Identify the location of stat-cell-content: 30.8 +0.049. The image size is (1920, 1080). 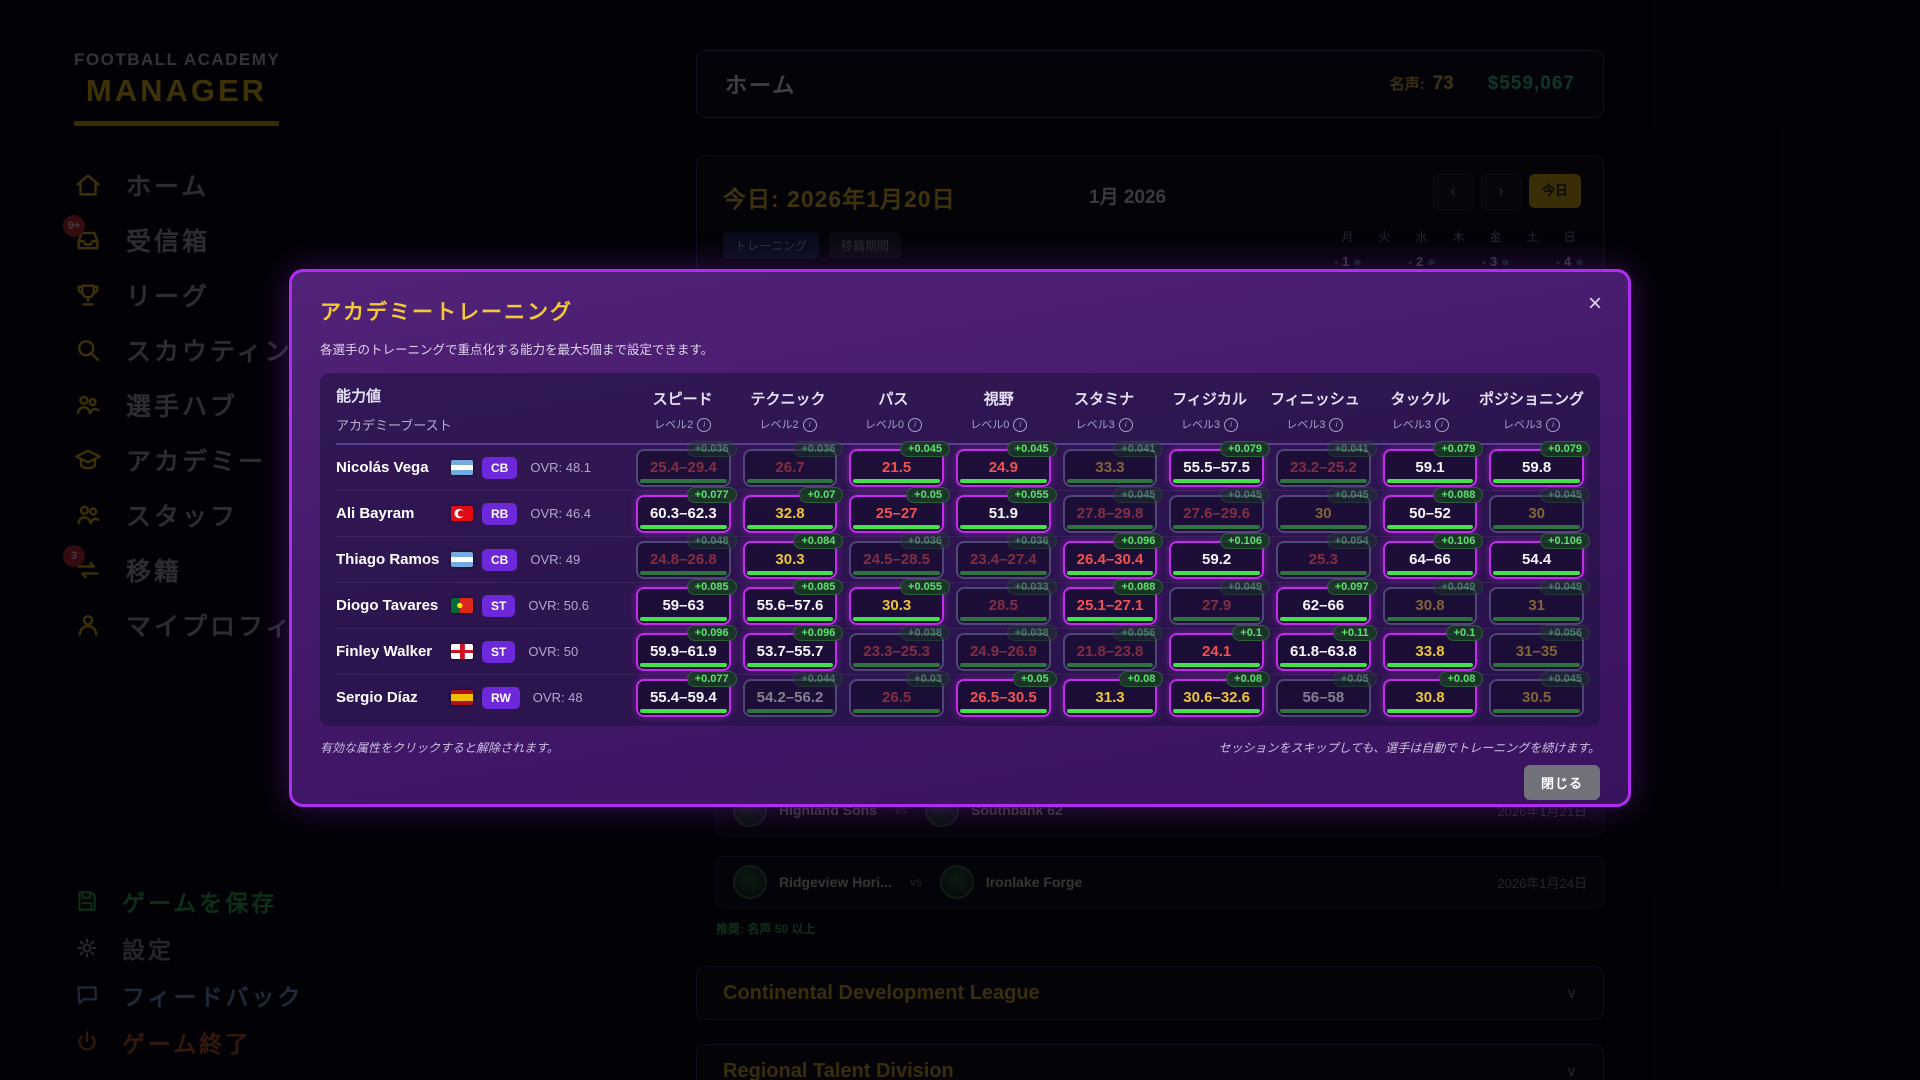
(1434, 600).